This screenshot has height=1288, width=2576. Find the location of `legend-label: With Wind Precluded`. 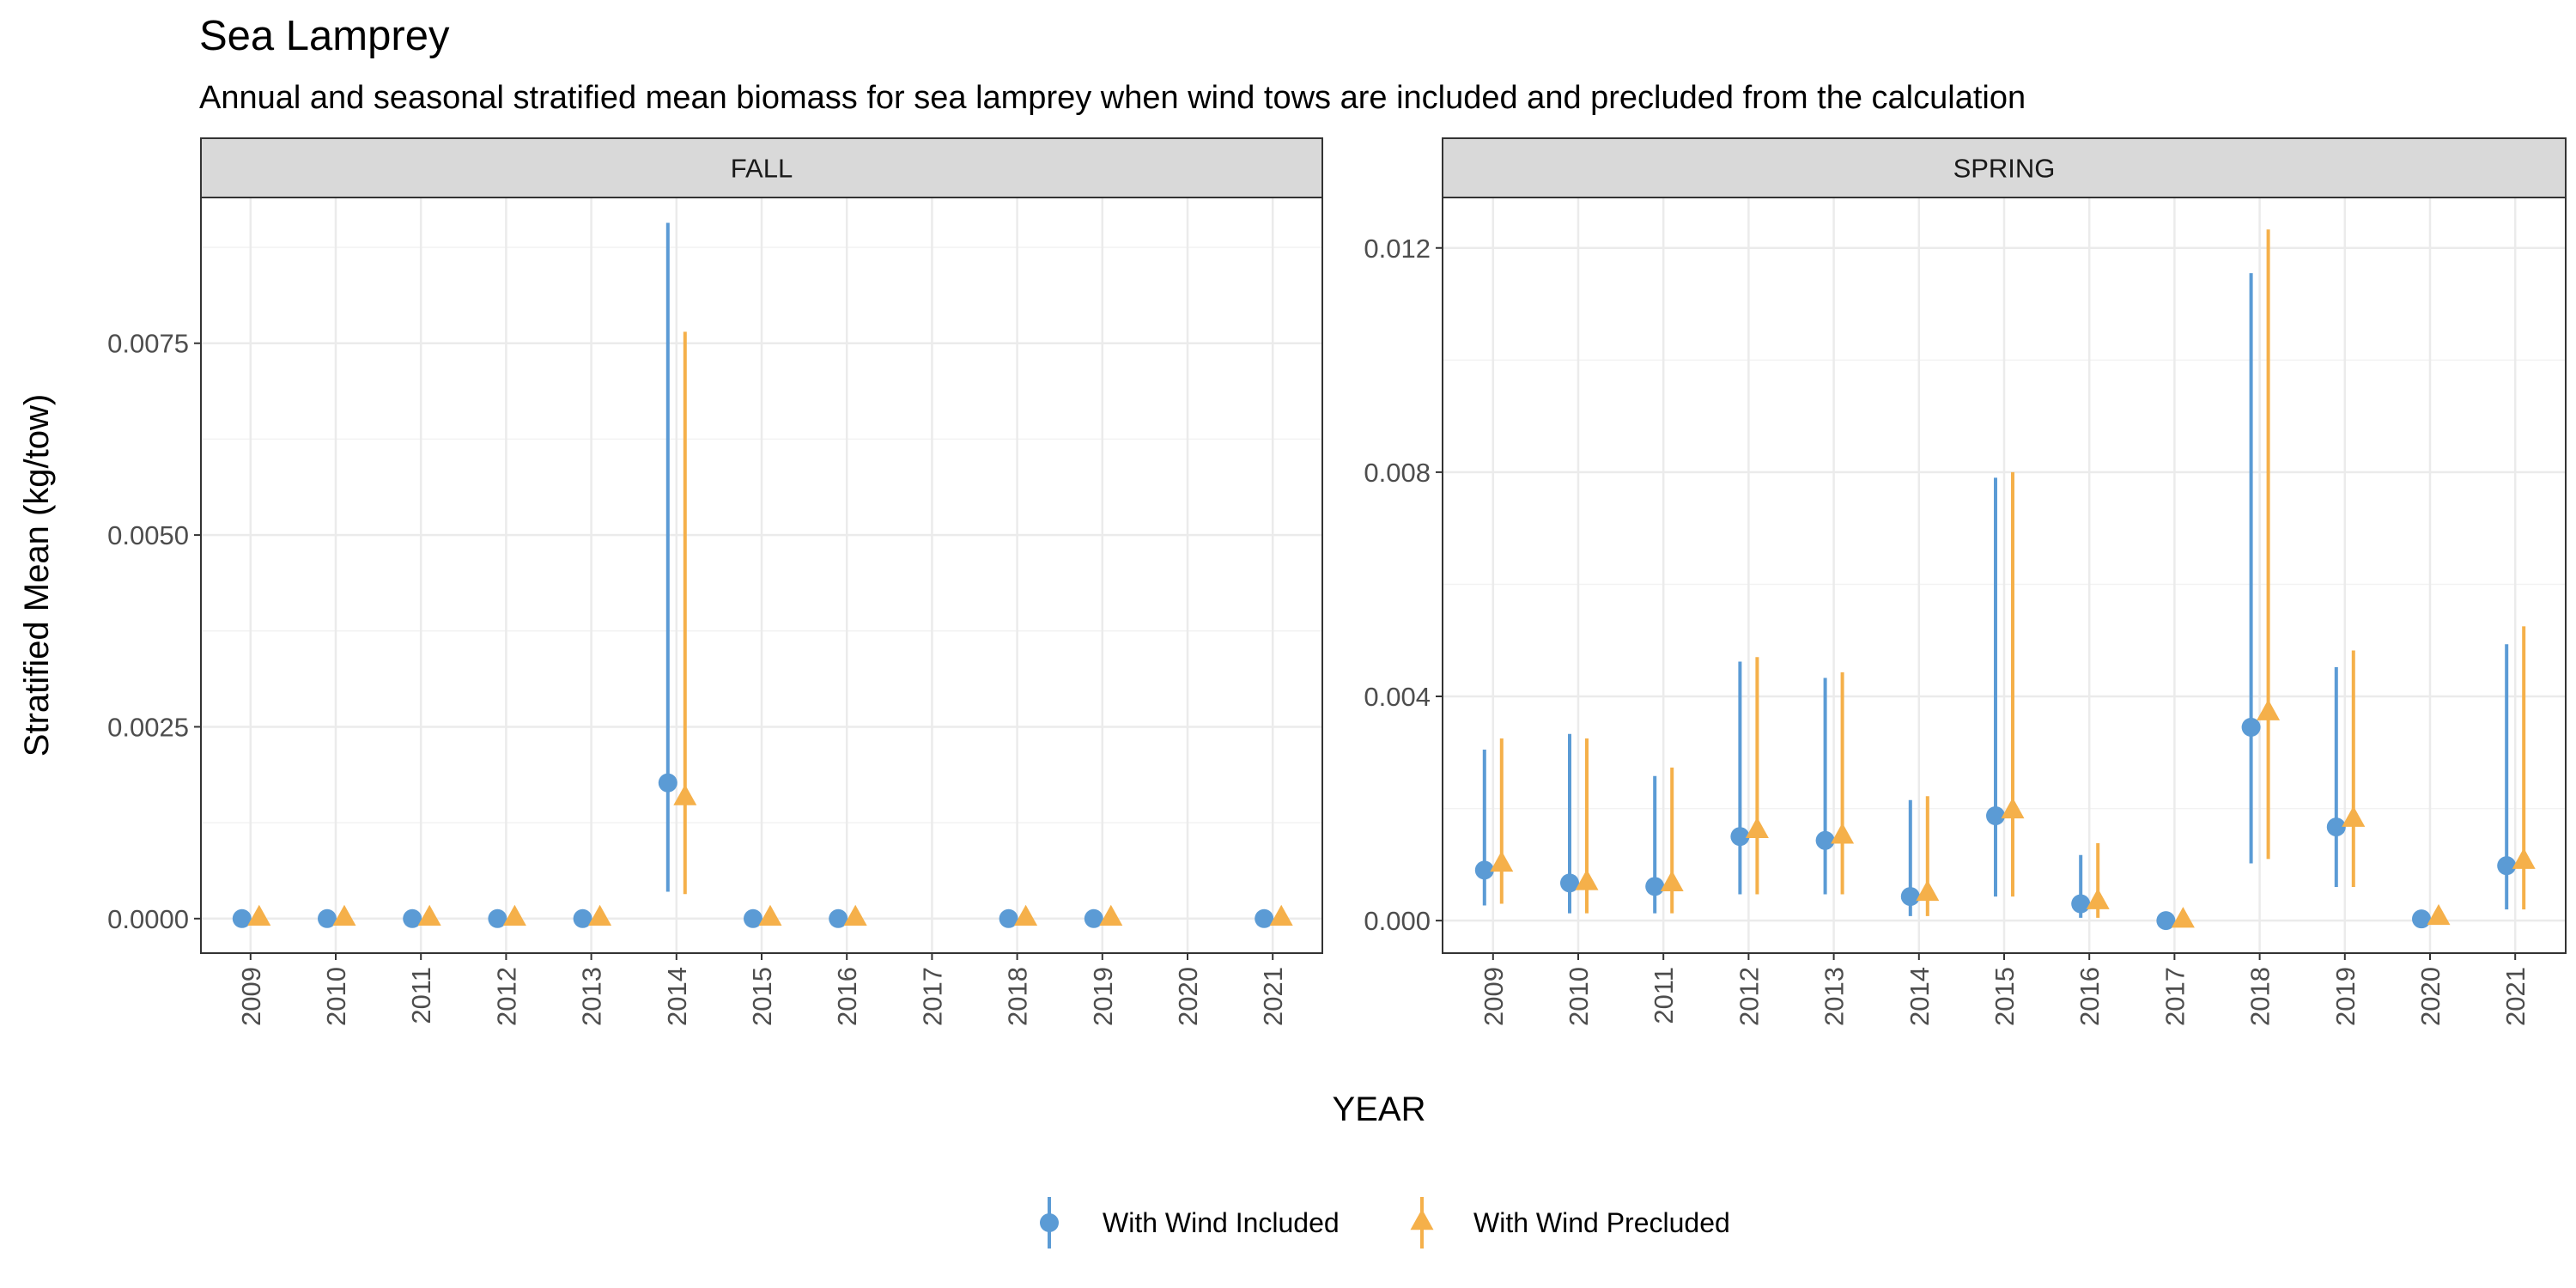

legend-label: With Wind Precluded is located at coordinates (1601, 1222).